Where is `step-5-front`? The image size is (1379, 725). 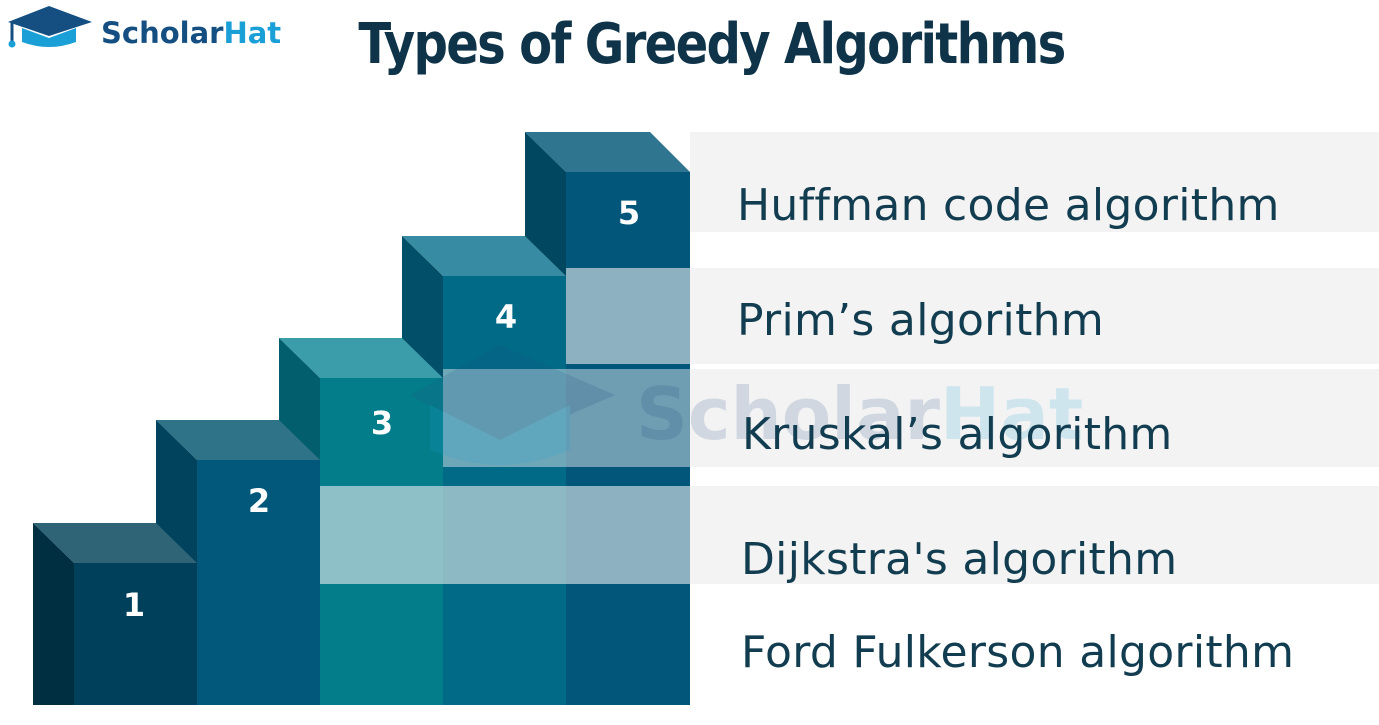 step-5-front is located at coordinates (628, 438).